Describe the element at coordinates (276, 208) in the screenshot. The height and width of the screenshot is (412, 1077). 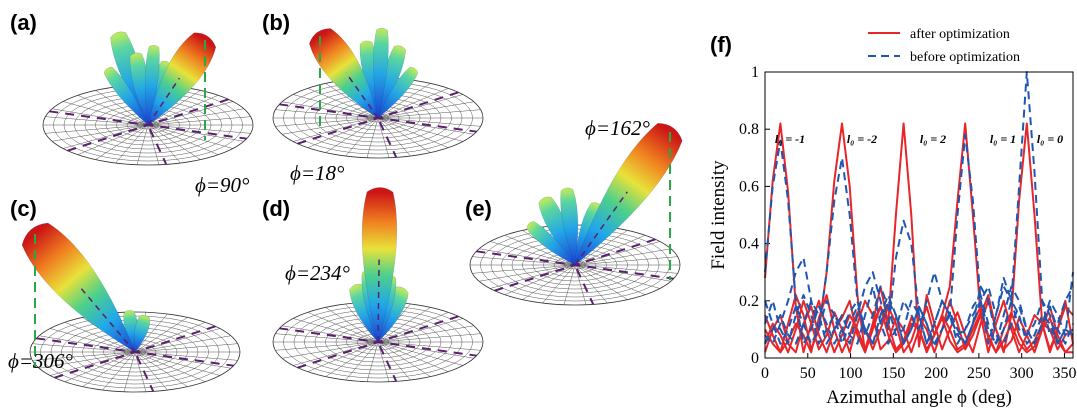
I see `panel-label: (d)` at that location.